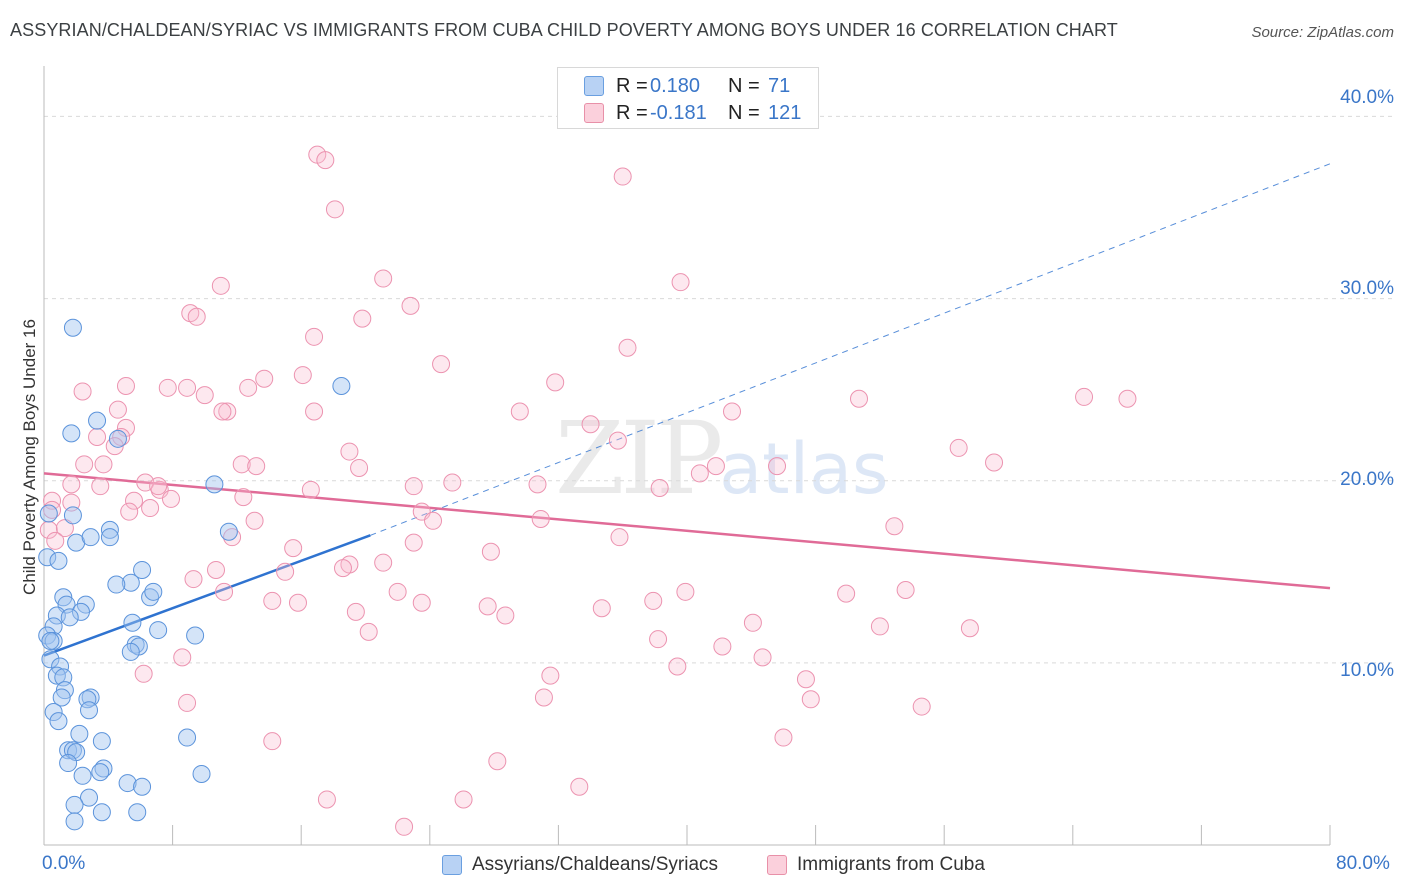  Describe the element at coordinates (1367, 288) in the screenshot. I see `y-tick-30: 30.0%` at that location.